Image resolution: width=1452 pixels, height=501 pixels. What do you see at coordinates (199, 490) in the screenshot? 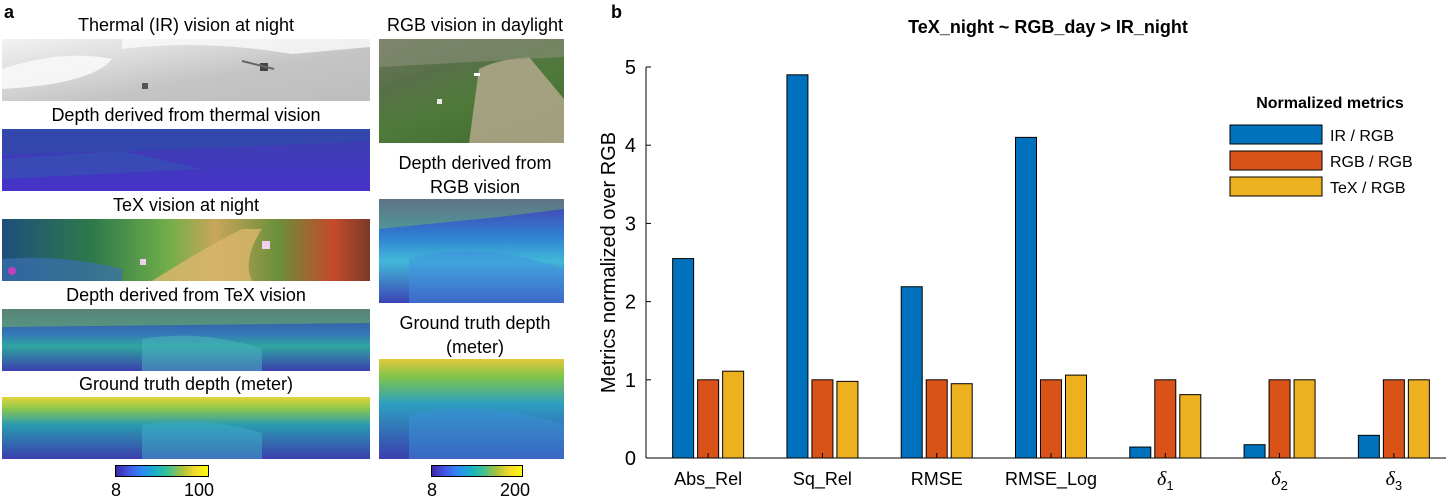
I see `colorbar-left-max: 100` at bounding box center [199, 490].